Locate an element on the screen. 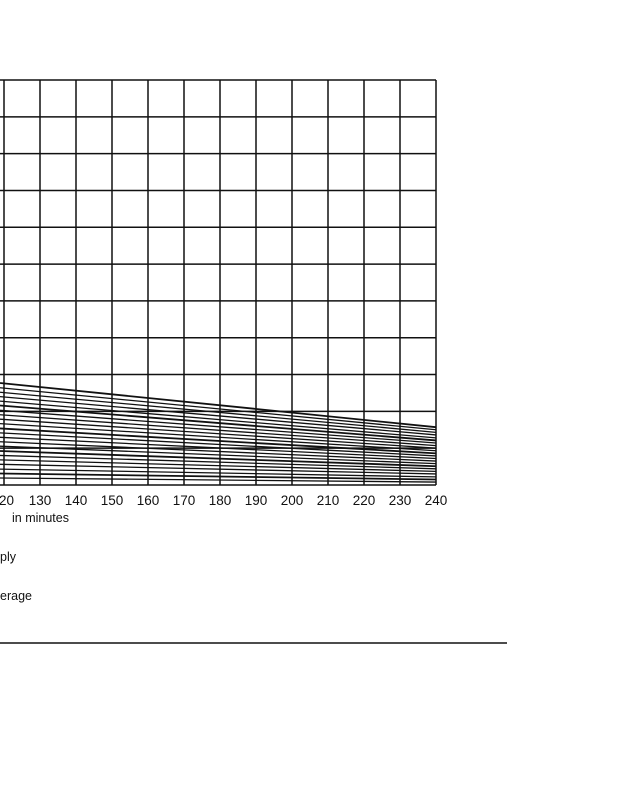 This screenshot has width=636, height=800. x-tick-label: 120 is located at coordinates (7, 500).